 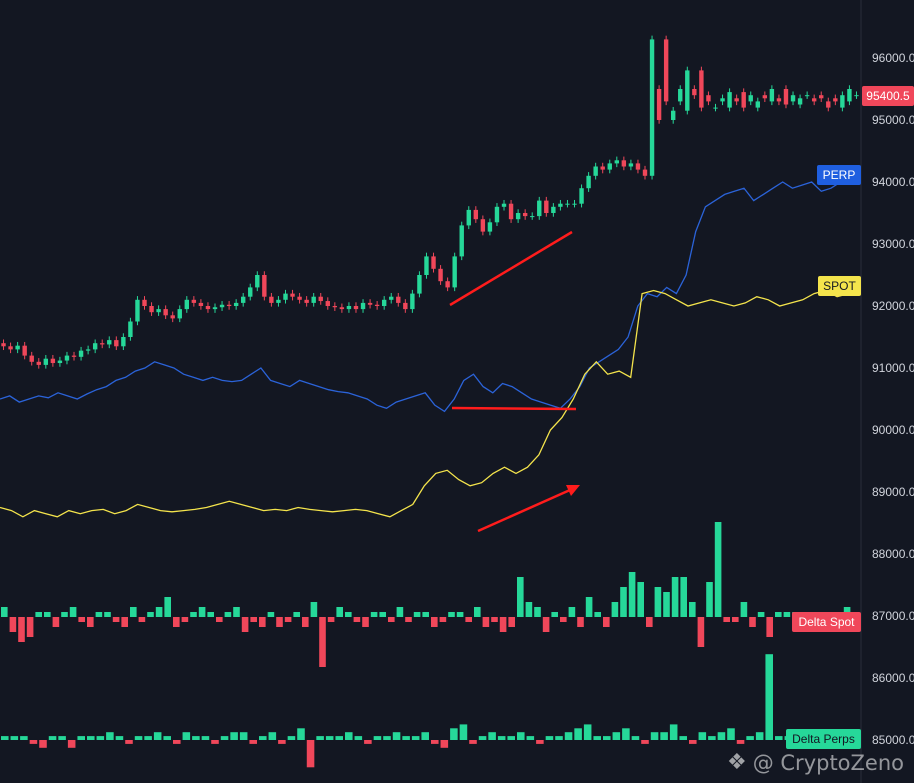 What do you see at coordinates (893, 1) in the screenshot?
I see `y-tick-label: 97000.0` at bounding box center [893, 1].